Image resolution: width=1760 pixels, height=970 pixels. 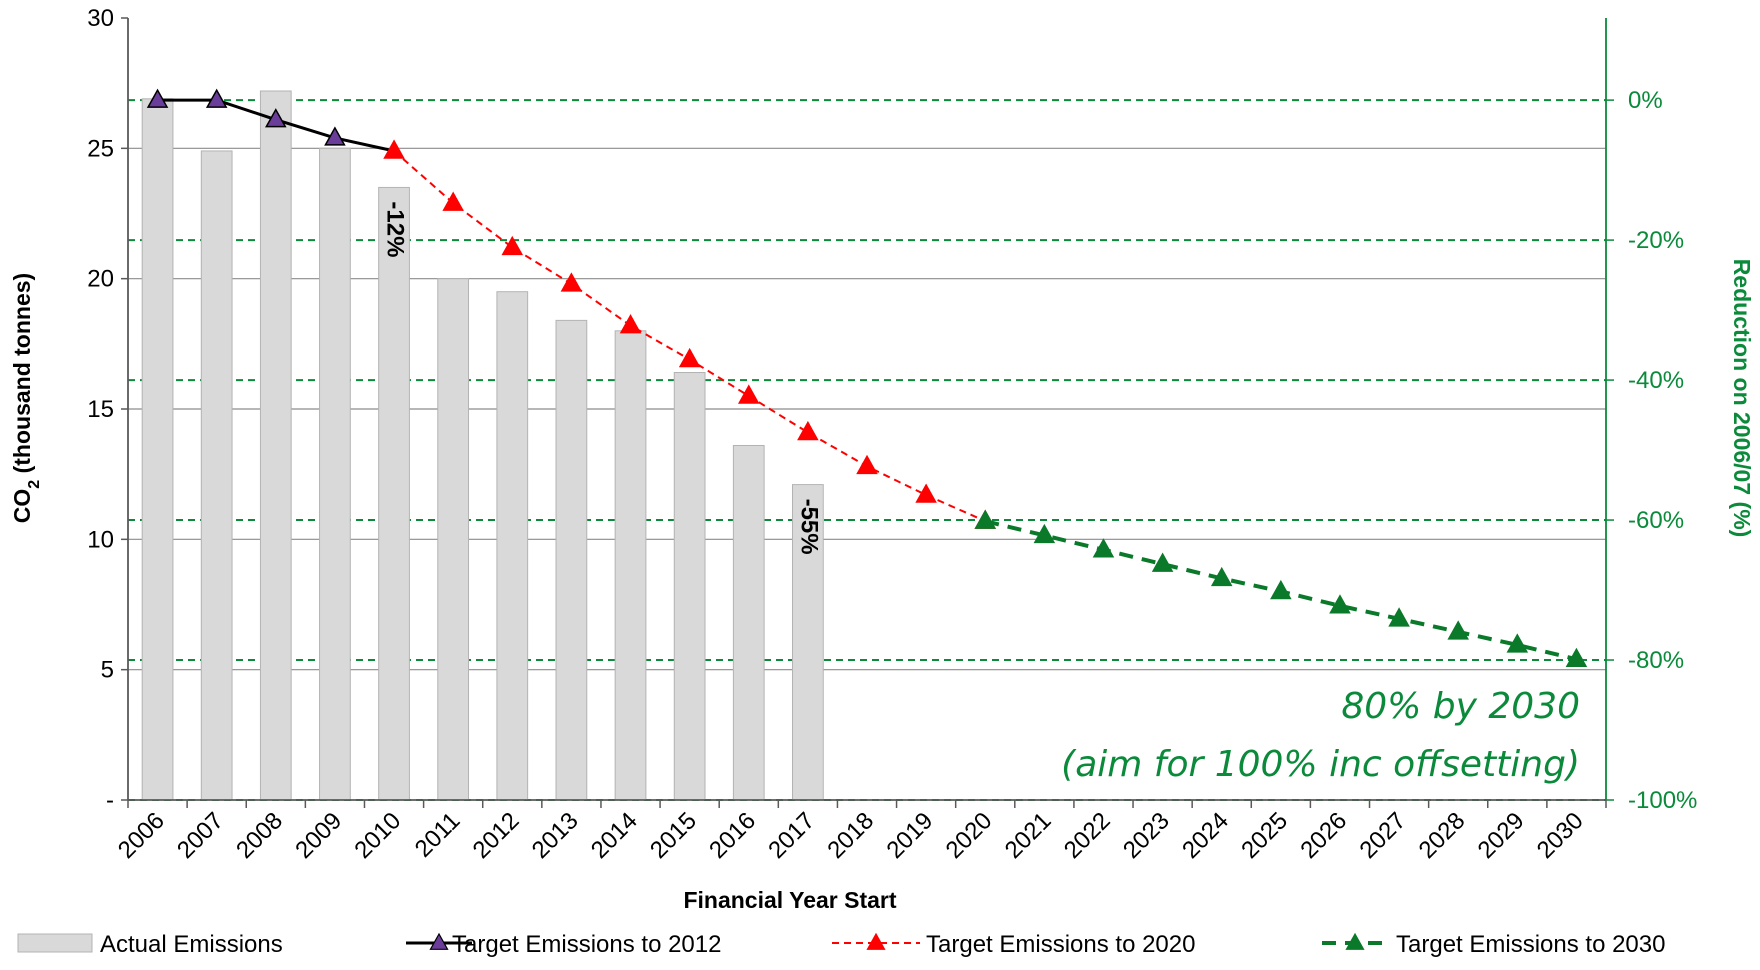 What do you see at coordinates (318, 835) in the screenshot?
I see `x-tick-label: 2009` at bounding box center [318, 835].